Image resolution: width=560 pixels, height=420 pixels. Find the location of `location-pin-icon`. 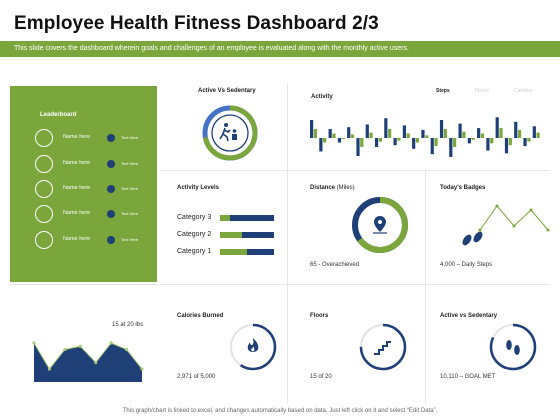

location-pin-icon is located at coordinates (380, 225).